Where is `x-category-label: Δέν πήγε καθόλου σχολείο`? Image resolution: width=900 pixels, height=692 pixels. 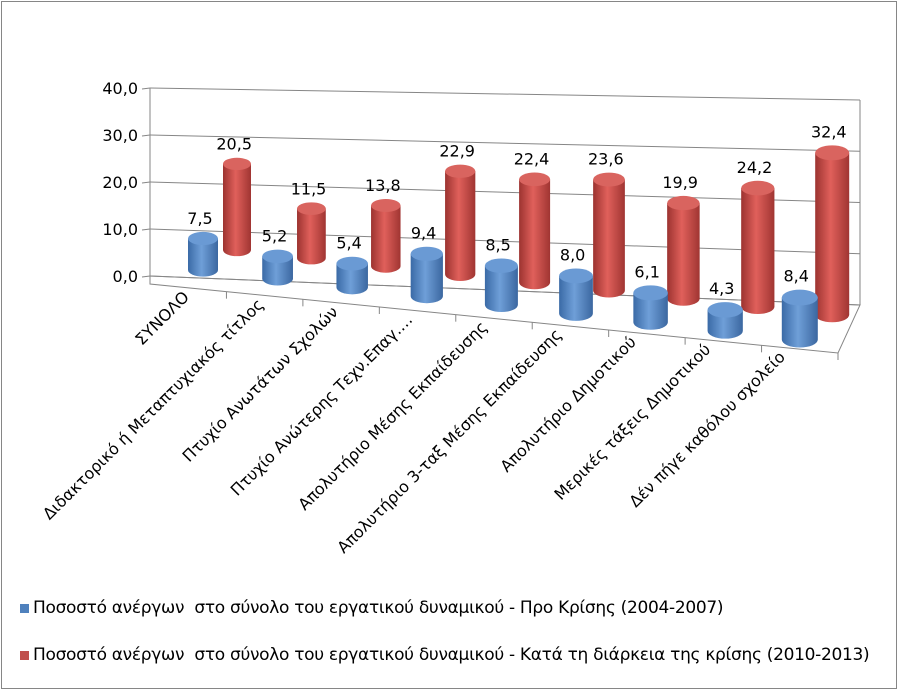 x-category-label: Δέν πήγε καθόλου σχολείο is located at coordinates (707, 429).